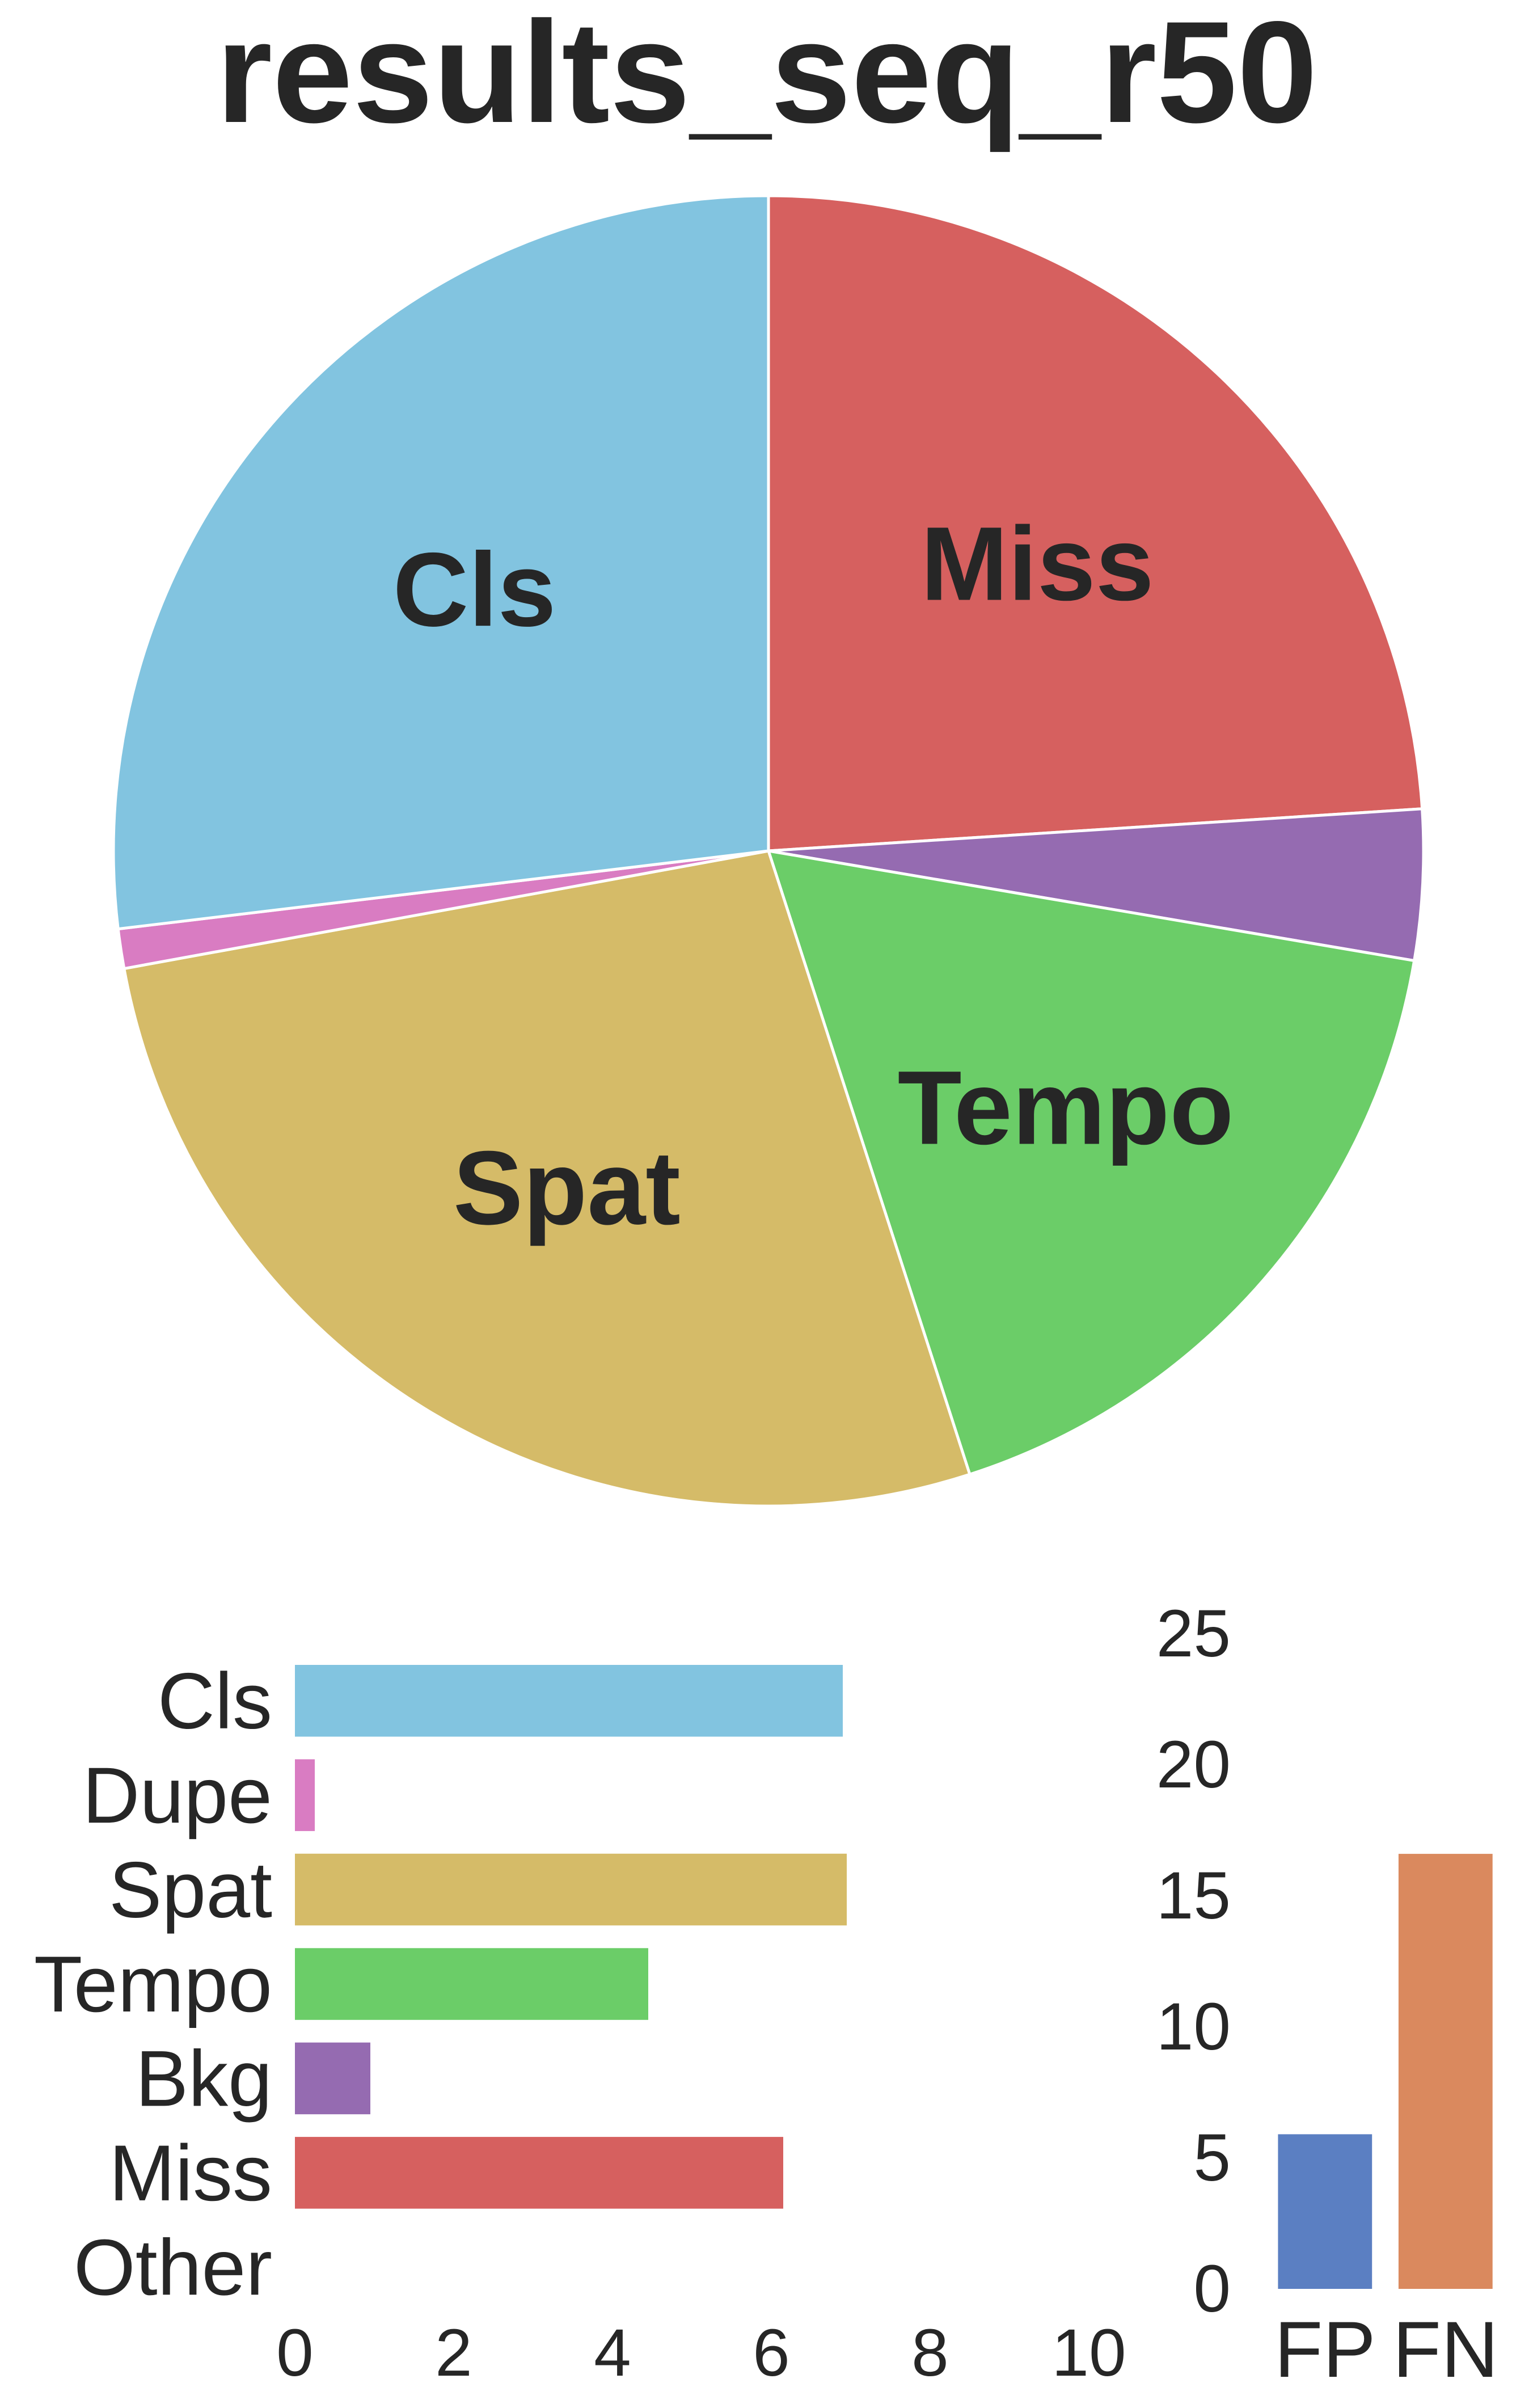  What do you see at coordinates (930, 2353) in the screenshot?
I see `hbar-xtick-8: 8` at bounding box center [930, 2353].